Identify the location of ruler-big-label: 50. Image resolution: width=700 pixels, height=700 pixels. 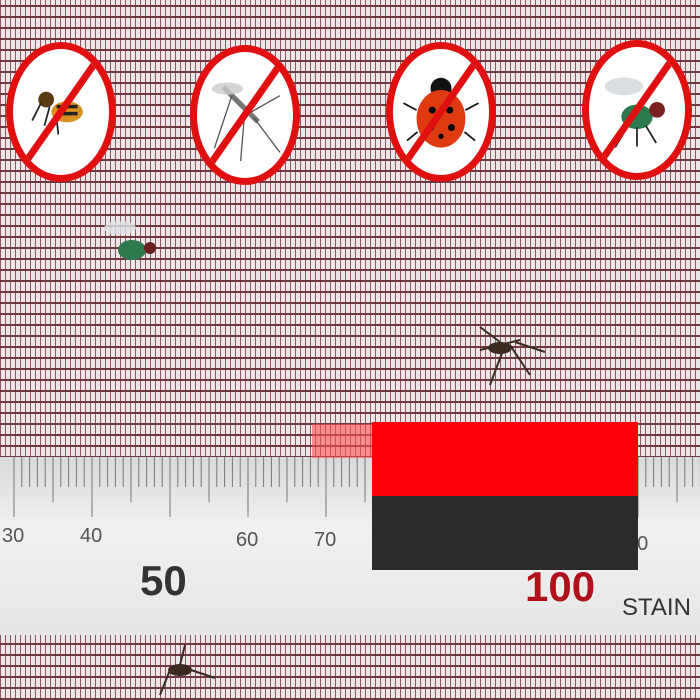
(163, 580).